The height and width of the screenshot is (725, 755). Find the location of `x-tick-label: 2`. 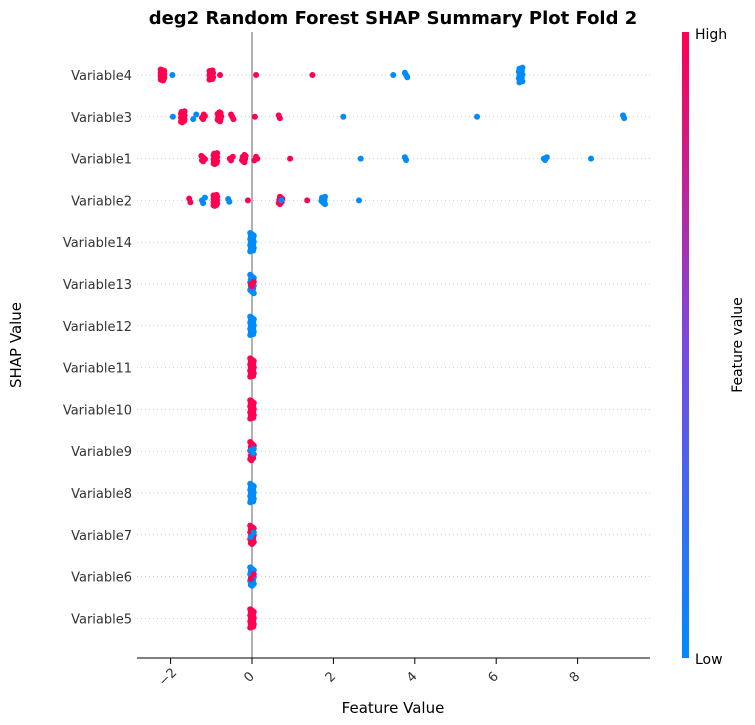

x-tick-label: 2 is located at coordinates (331, 677).